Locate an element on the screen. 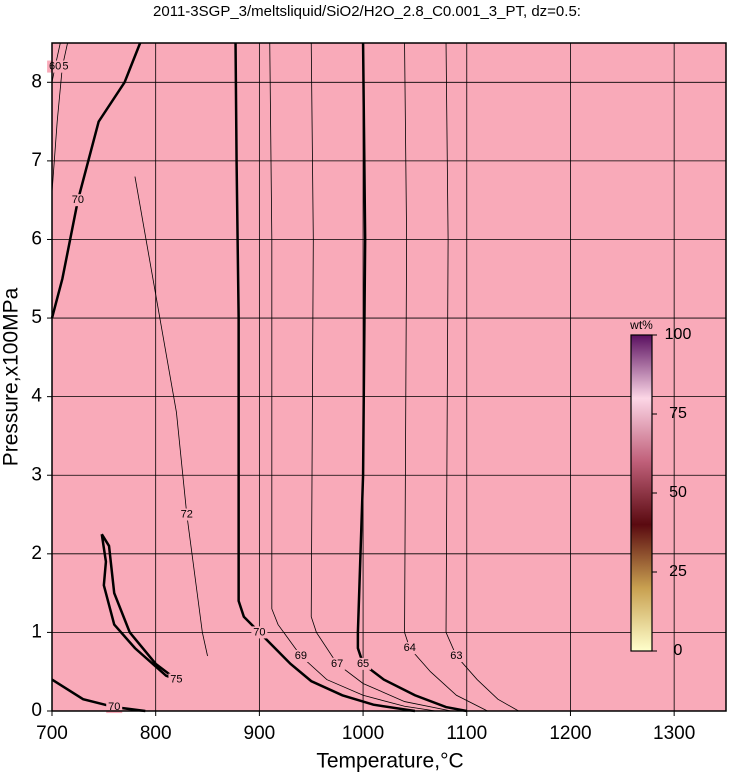  y-tick-label: 5 is located at coordinates (36, 317).